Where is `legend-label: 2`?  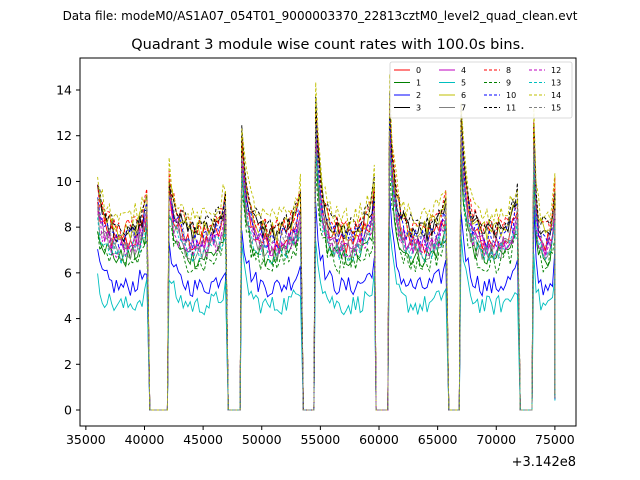 legend-label: 2 is located at coordinates (418, 95).